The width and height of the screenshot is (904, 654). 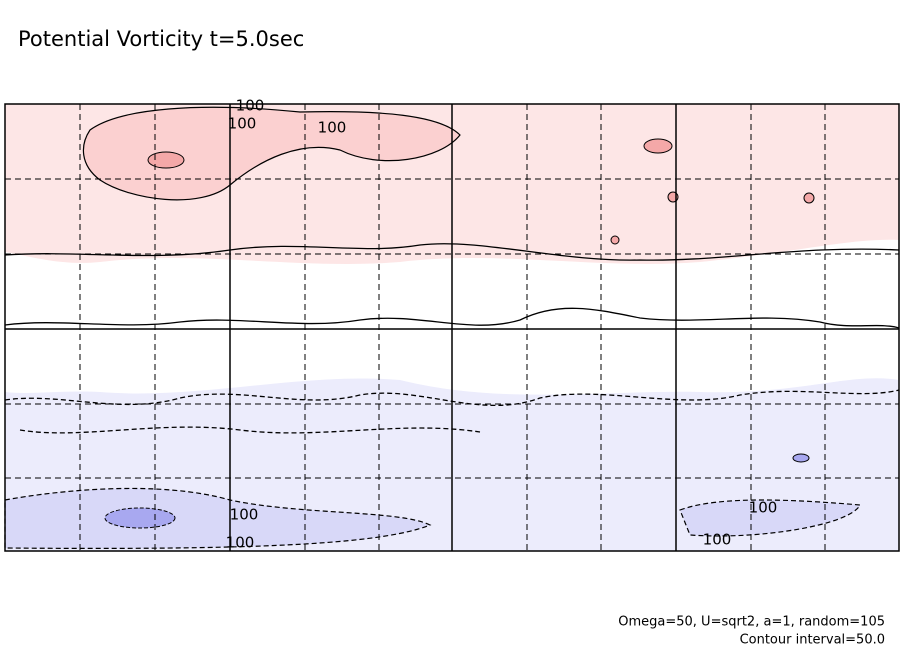 I want to click on note: Contour interval=50.0, so click(x=812, y=640).